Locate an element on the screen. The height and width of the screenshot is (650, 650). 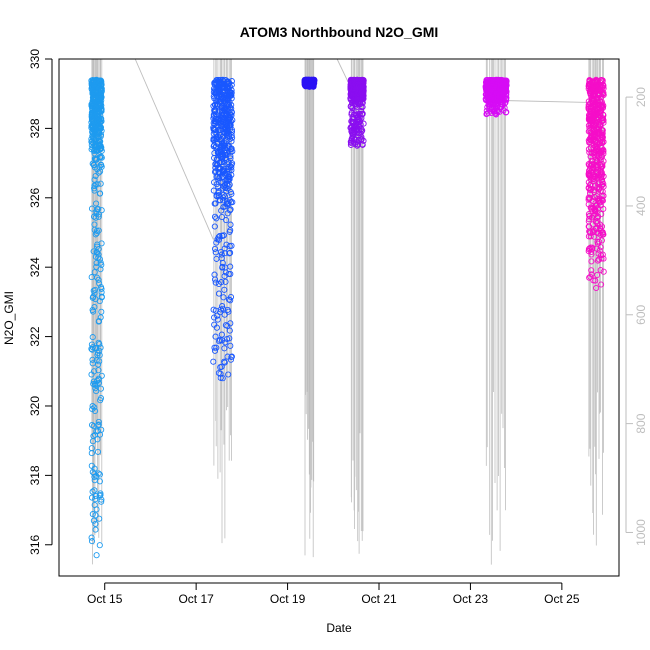
x-tick-label: Oct 23 is located at coordinates (471, 599).